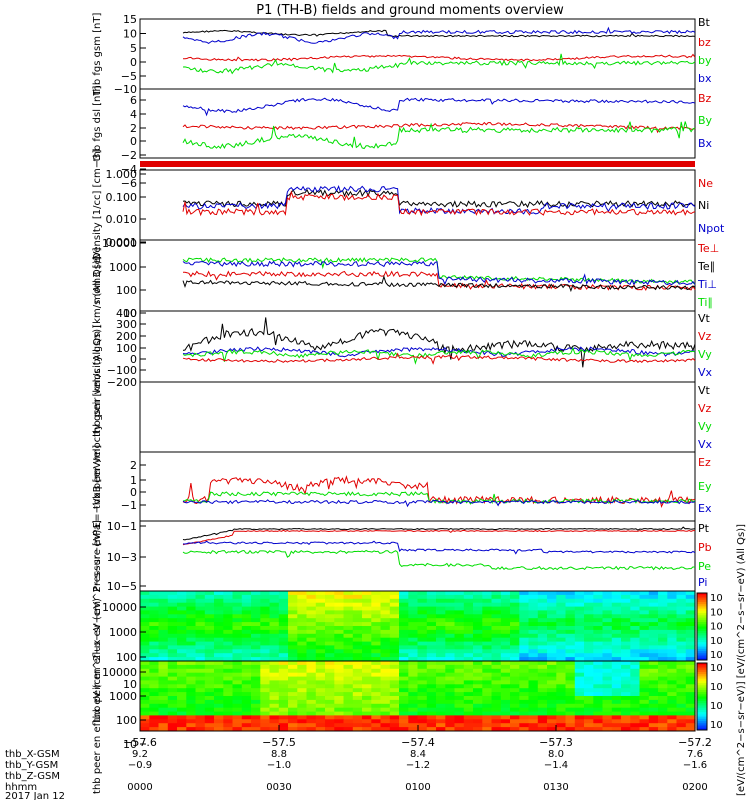 The height and width of the screenshot is (800, 750). What do you see at coordinates (97, 54) in the screenshot?
I see `y-axis-label: thb fgs gsm [nT]` at bounding box center [97, 54].